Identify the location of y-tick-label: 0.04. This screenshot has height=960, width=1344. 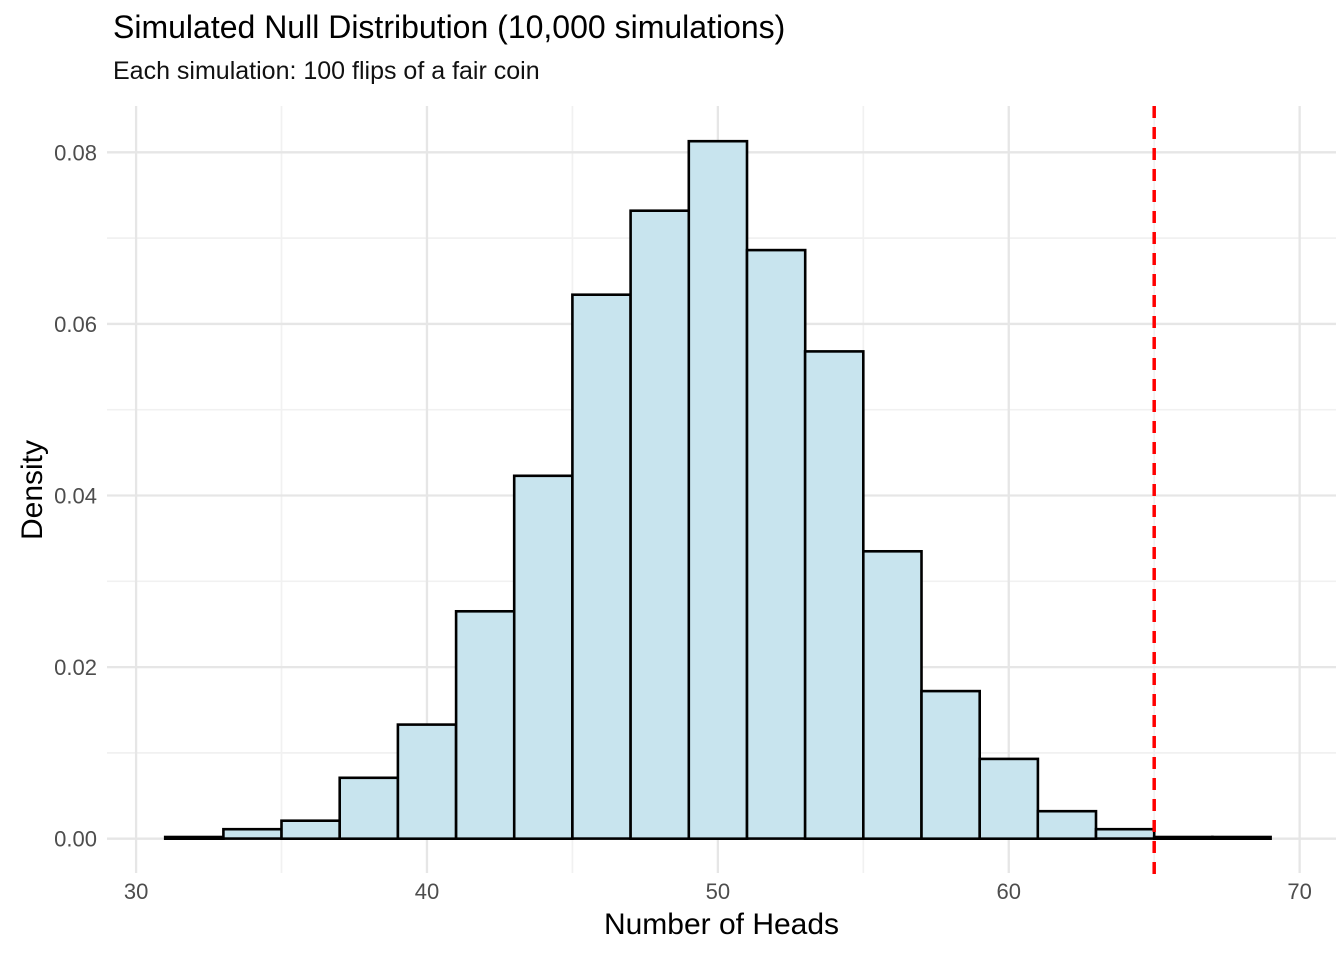
(75, 496).